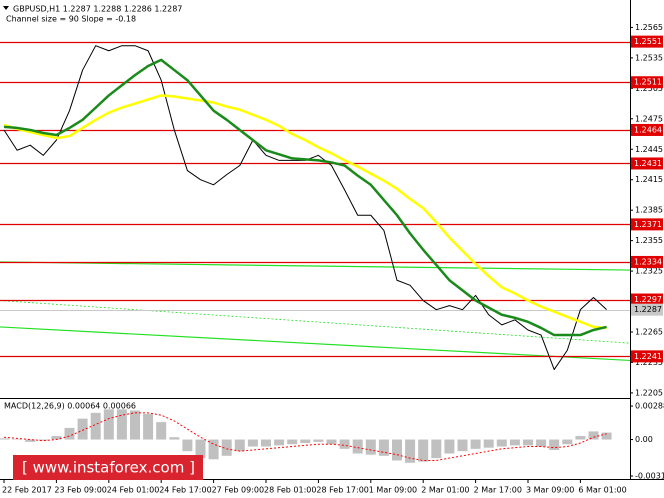  What do you see at coordinates (649, 210) in the screenshot?
I see `y-tick-label: 1.2385` at bounding box center [649, 210].